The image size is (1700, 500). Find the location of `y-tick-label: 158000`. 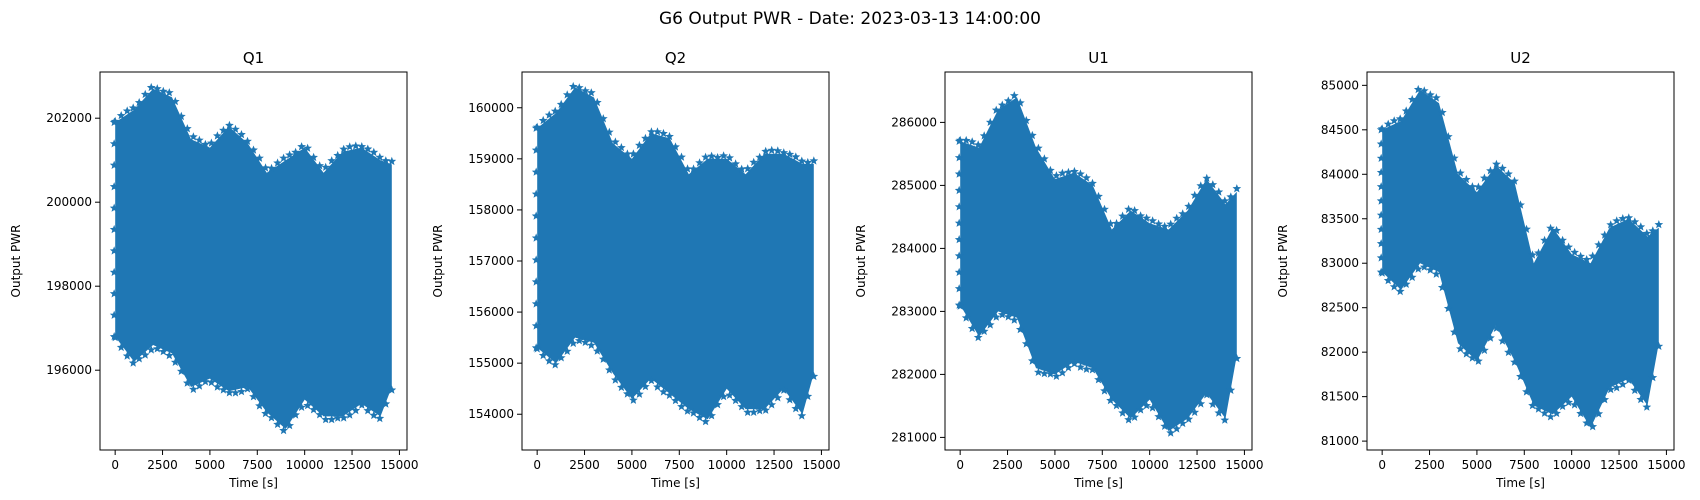

y-tick-label: 158000 is located at coordinates (491, 210).